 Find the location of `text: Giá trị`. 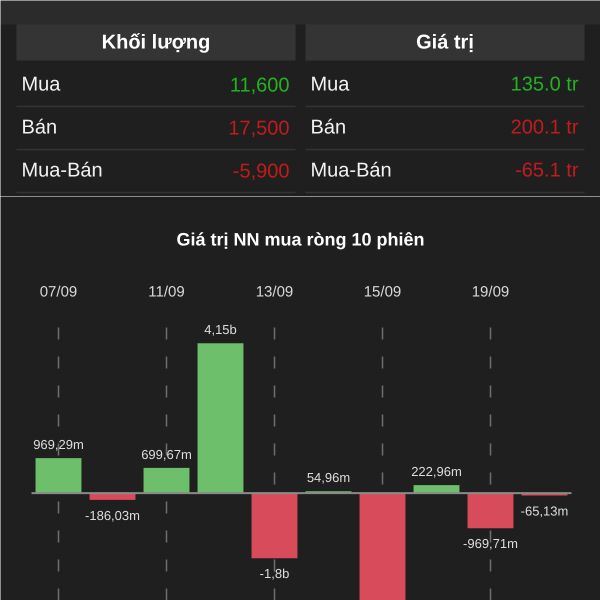

text: Giá trị is located at coordinates (445, 43).